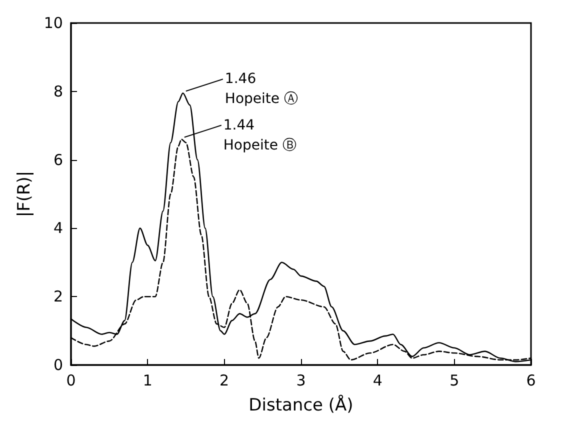 Image resolution: width=561 pixels, height=430 pixels. Describe the element at coordinates (261, 89) in the screenshot. I see `annotation: 1.46 Hopeite Ⓐ` at that location.